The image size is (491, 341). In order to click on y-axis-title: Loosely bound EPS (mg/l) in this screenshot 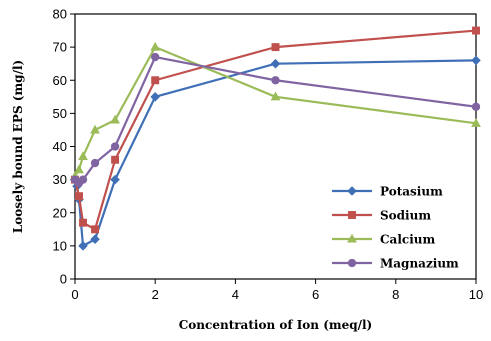, I will do `click(18, 146)`.